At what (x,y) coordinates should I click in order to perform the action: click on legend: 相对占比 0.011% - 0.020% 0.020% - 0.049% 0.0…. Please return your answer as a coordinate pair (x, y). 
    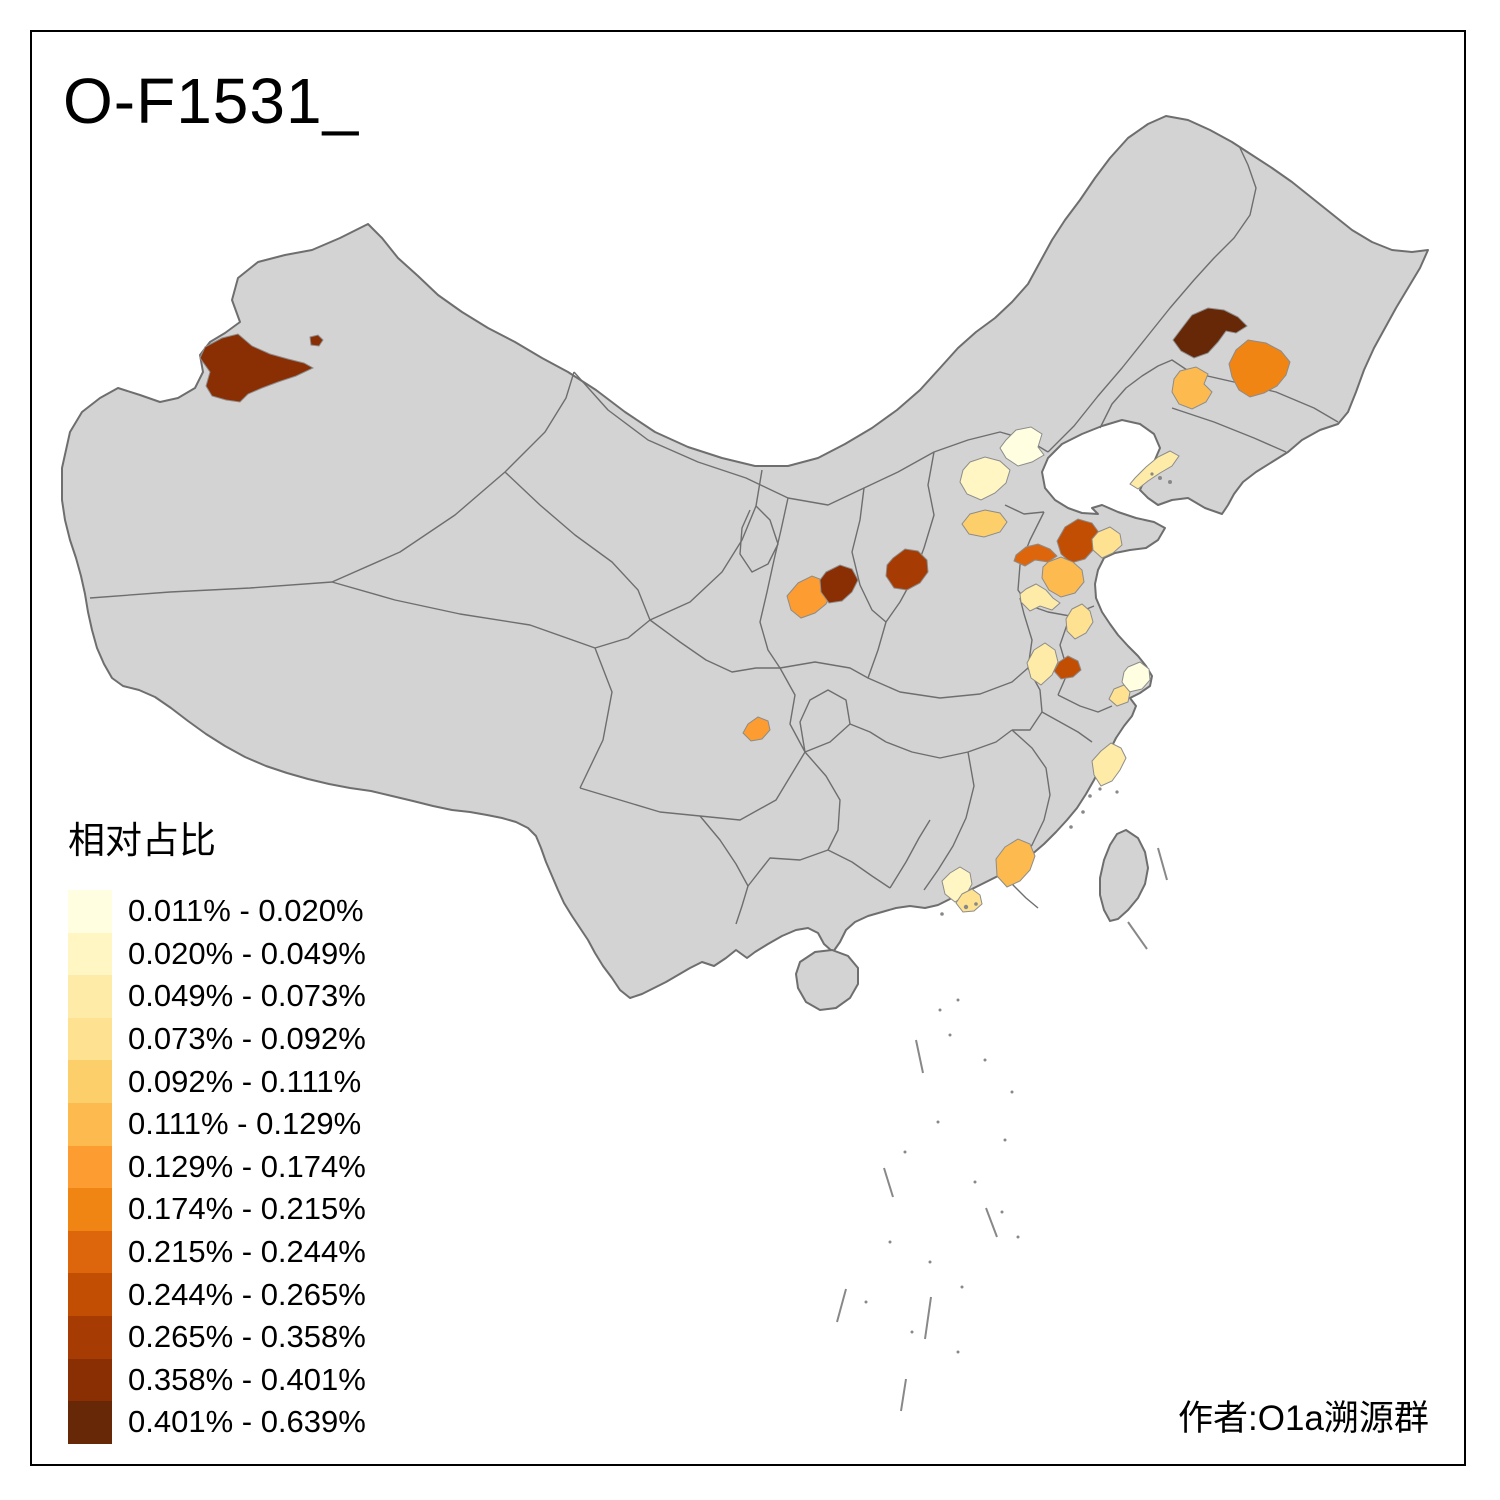
    Looking at the image, I should click on (217, 1127).